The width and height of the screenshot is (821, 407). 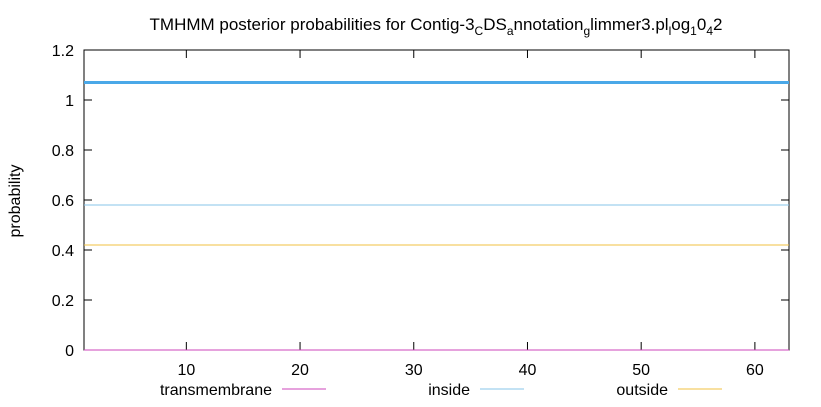 What do you see at coordinates (586, 31) in the screenshot?
I see `chart-title-segment: g` at bounding box center [586, 31].